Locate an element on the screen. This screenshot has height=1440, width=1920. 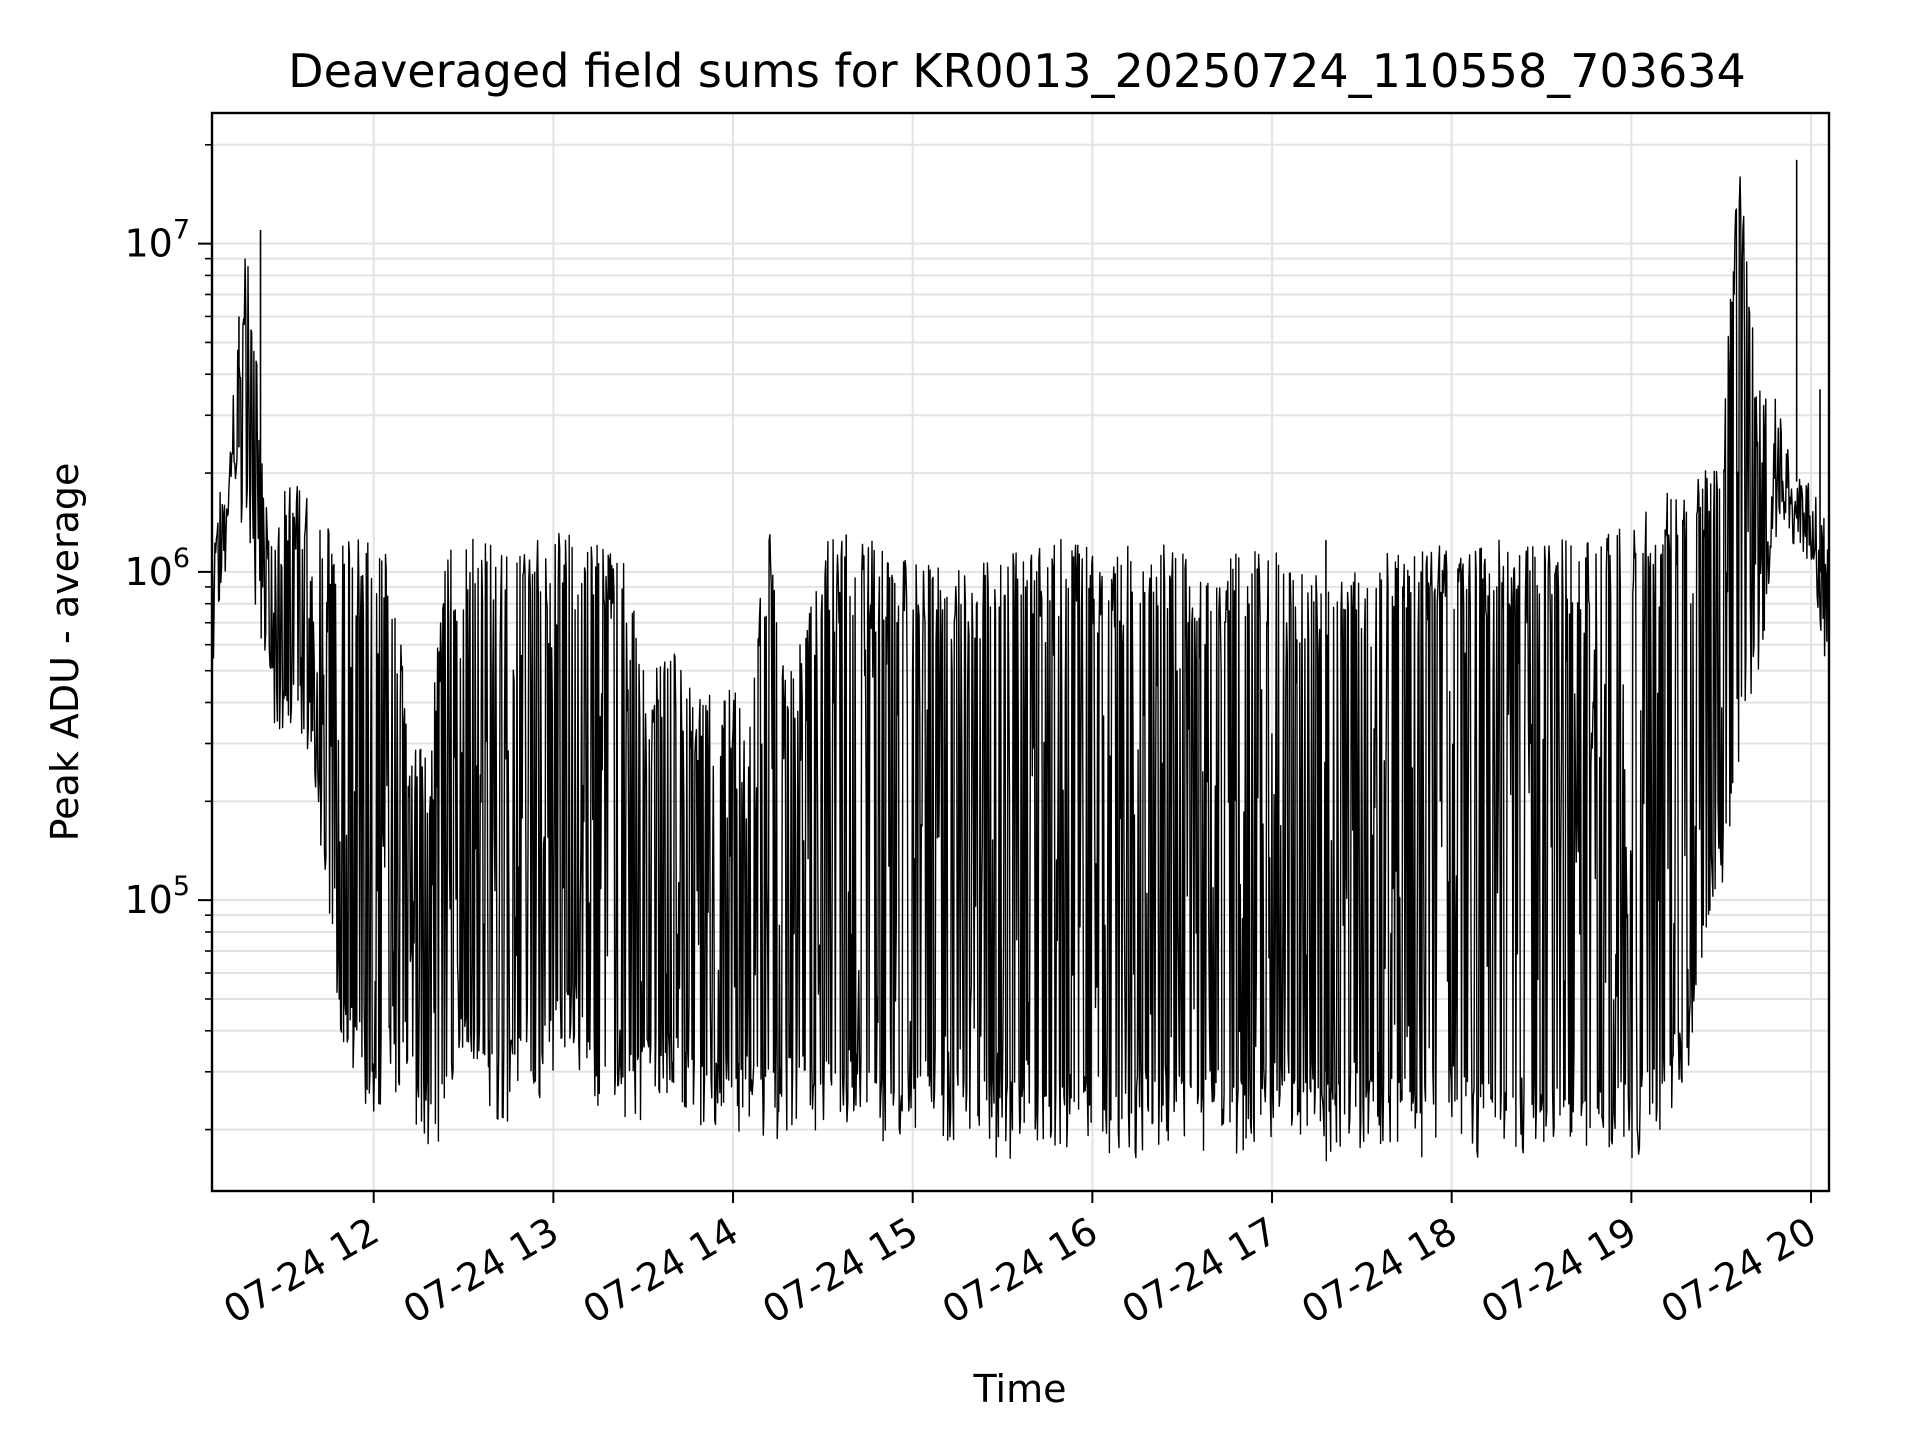
y-axis-label: Peak ADU - average is located at coordinates (65, 652).